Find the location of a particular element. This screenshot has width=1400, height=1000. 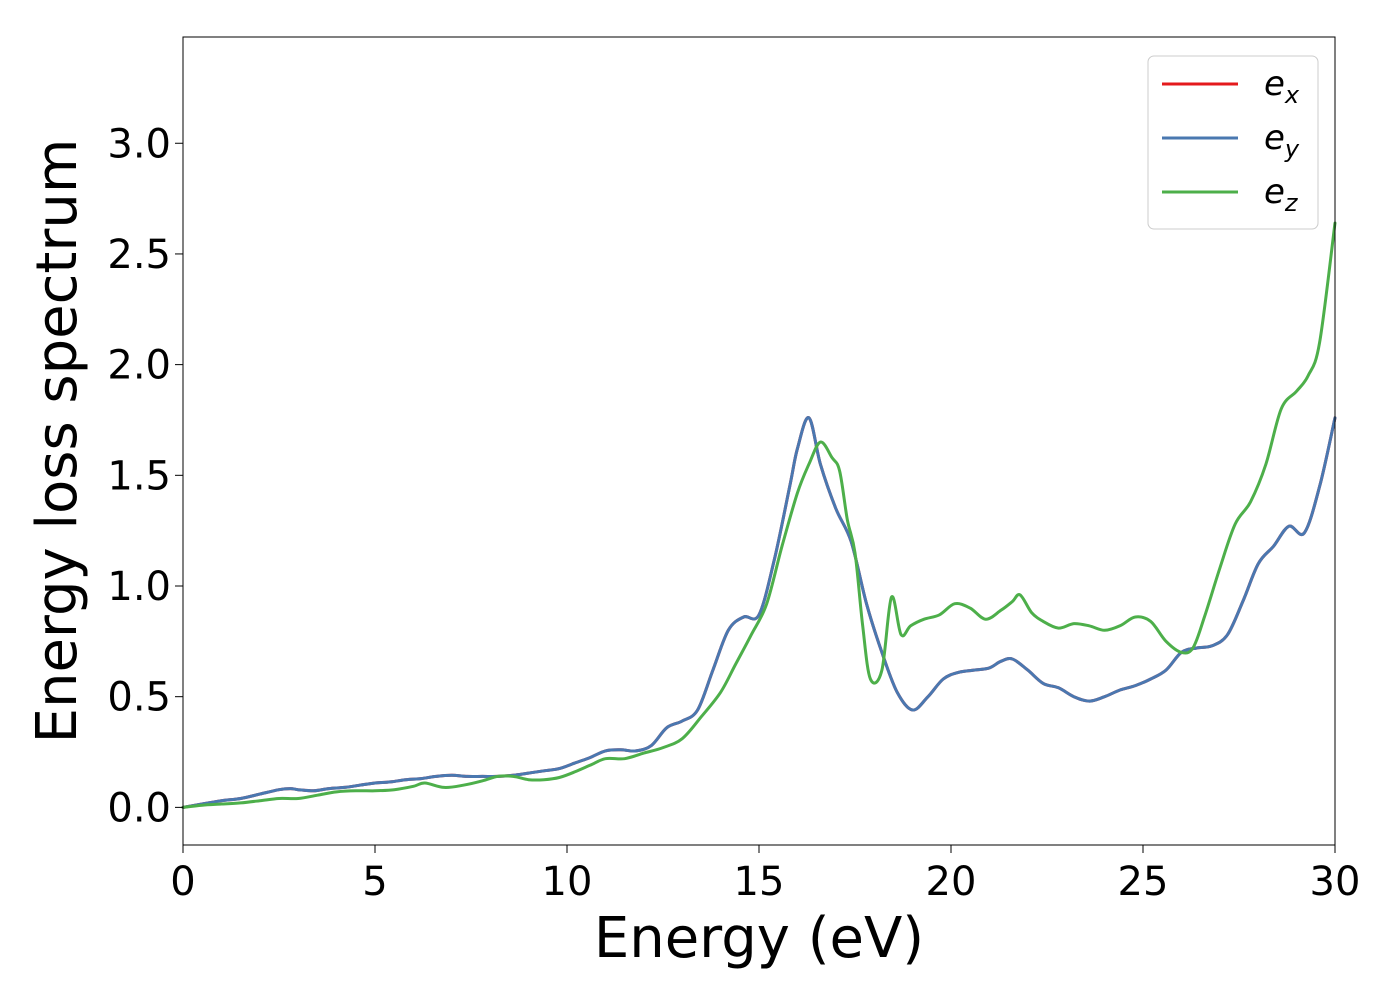

y-axis-label: Energy loss spectrum is located at coordinates (57, 441).